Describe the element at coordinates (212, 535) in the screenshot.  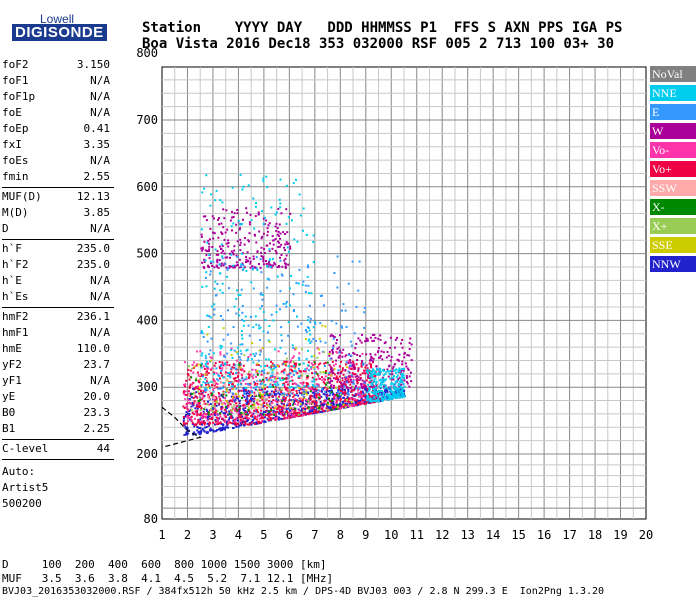
I see `x-tick-label: 3` at that location.